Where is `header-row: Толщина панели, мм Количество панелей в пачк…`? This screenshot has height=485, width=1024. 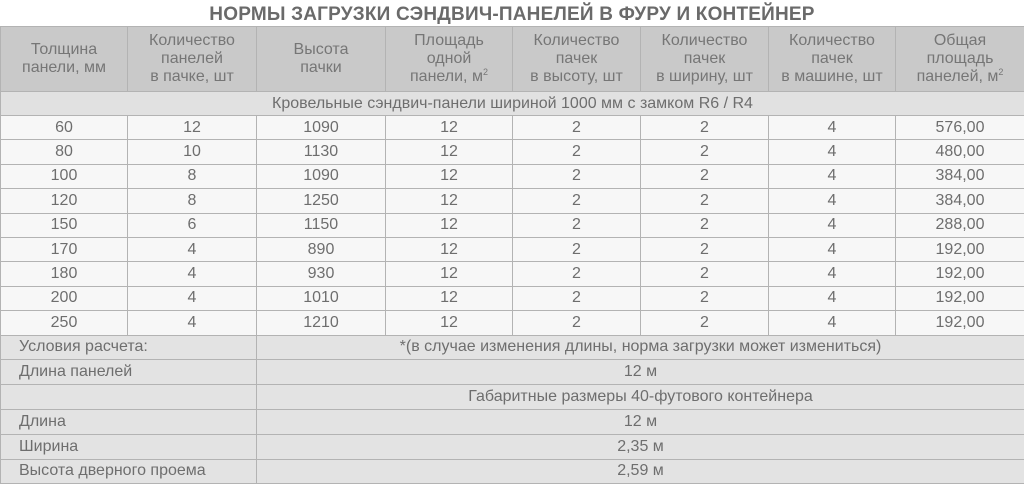
header-row: Толщина панели, мм Количество панелей в пачк… is located at coordinates (512, 59).